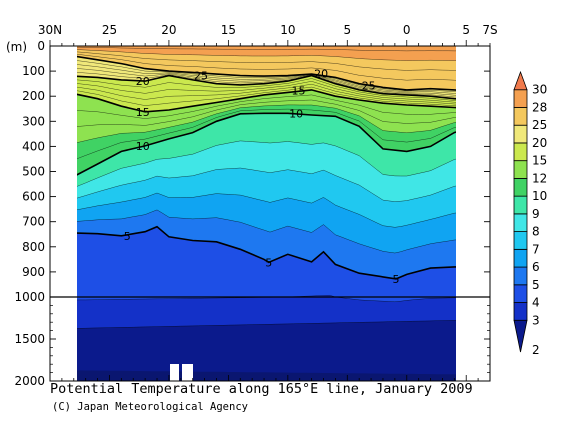 This screenshot has width=570, height=423. Describe the element at coordinates (168, 30) in the screenshot. I see `x-tick-label: 20` at that location.